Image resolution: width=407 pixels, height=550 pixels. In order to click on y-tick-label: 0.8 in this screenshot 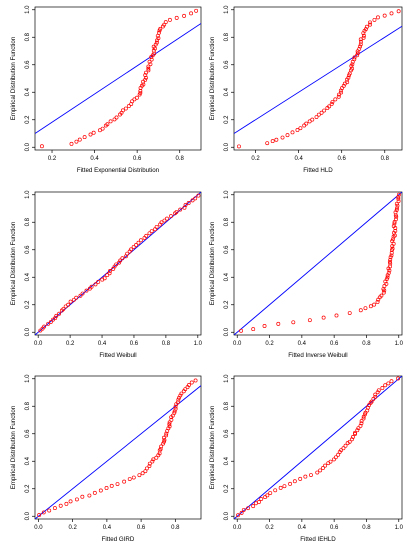, I will do `click(227, 221)`.